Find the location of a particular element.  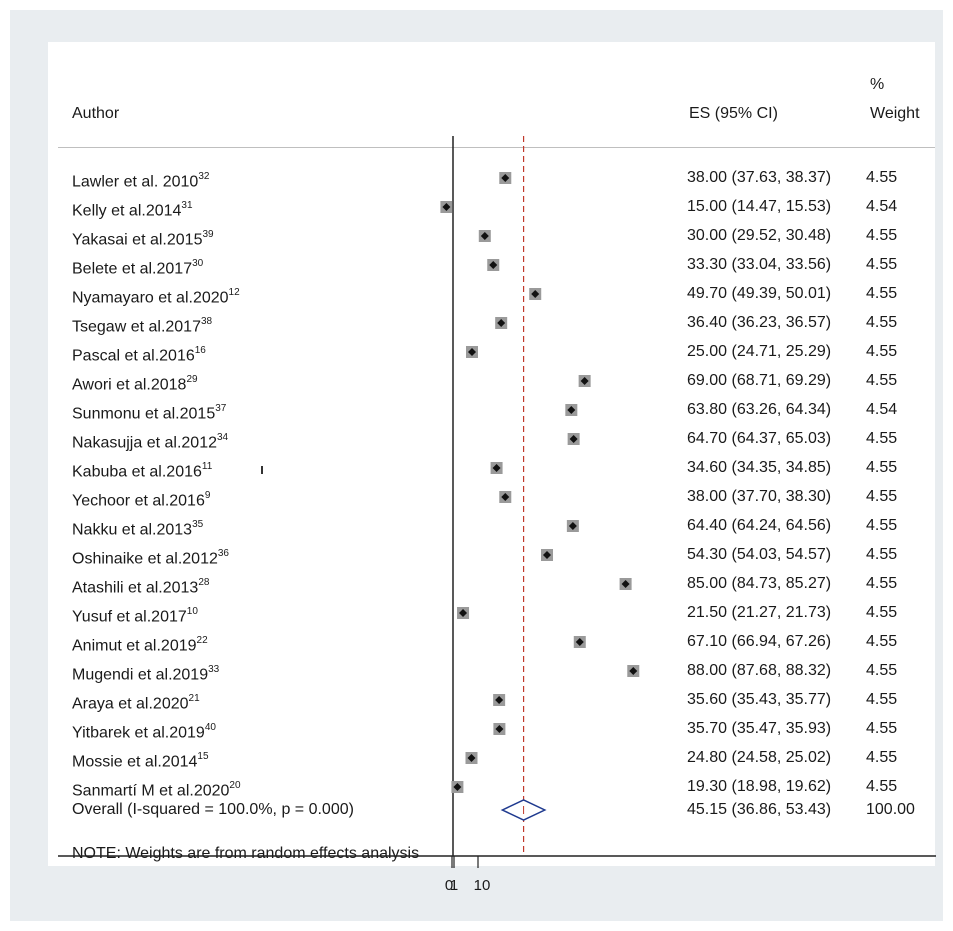

study-author: Yusuf et al.201710 is located at coordinates (135, 615).